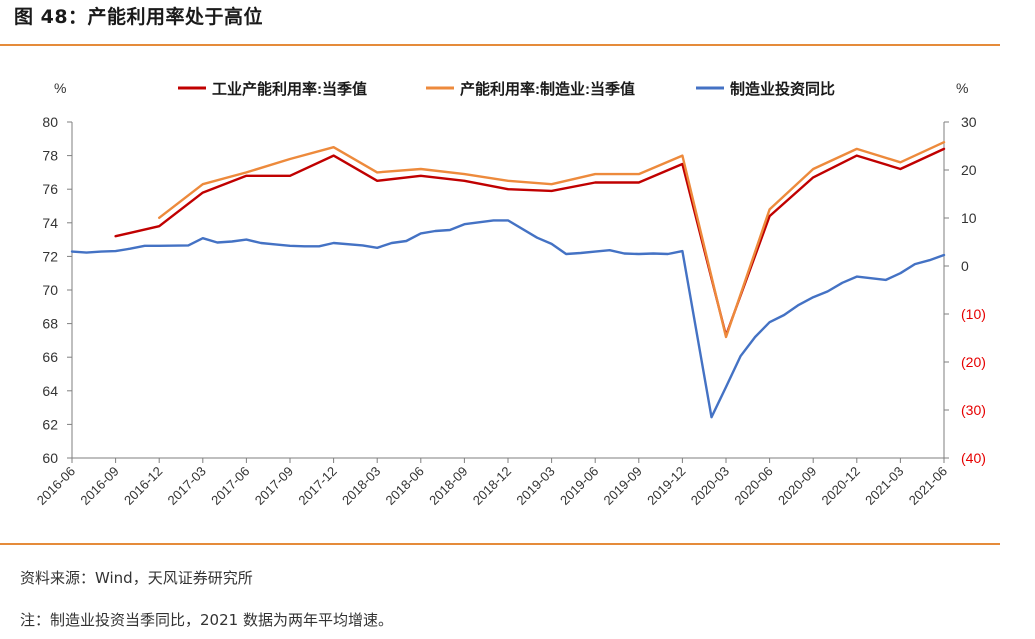  What do you see at coordinates (973, 458) in the screenshot?
I see `right-axis-tick-label: (40)` at bounding box center [973, 458].